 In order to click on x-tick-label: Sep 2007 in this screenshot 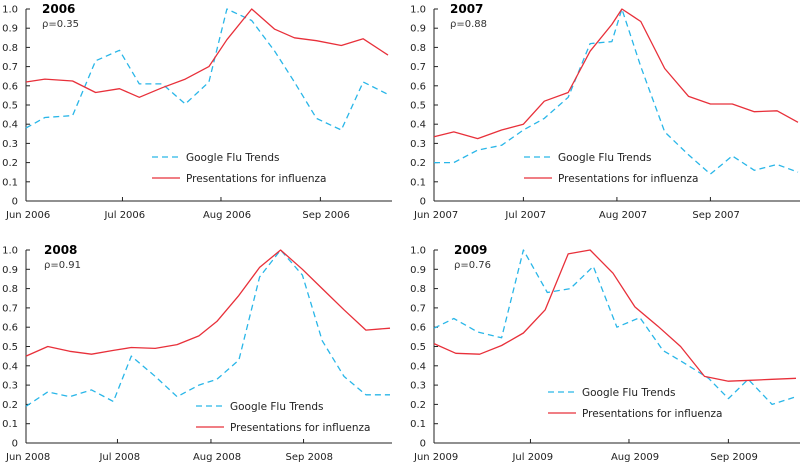, I will do `click(715, 215)`.